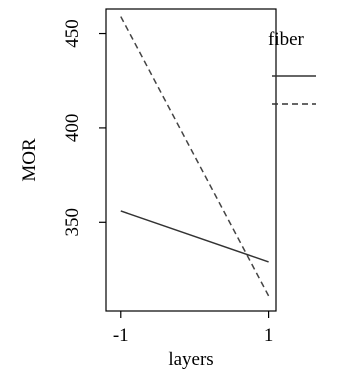  What do you see at coordinates (194, 236) in the screenshot?
I see `series-line-solid` at bounding box center [194, 236].